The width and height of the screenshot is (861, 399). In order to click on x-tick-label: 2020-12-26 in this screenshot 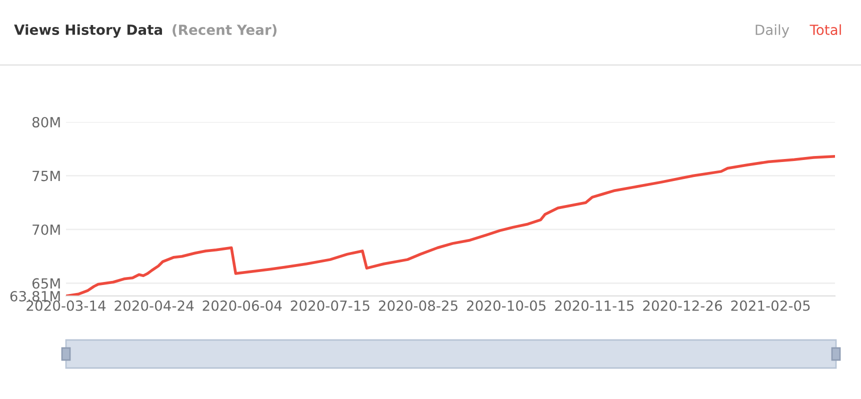, I will do `click(682, 305)`.